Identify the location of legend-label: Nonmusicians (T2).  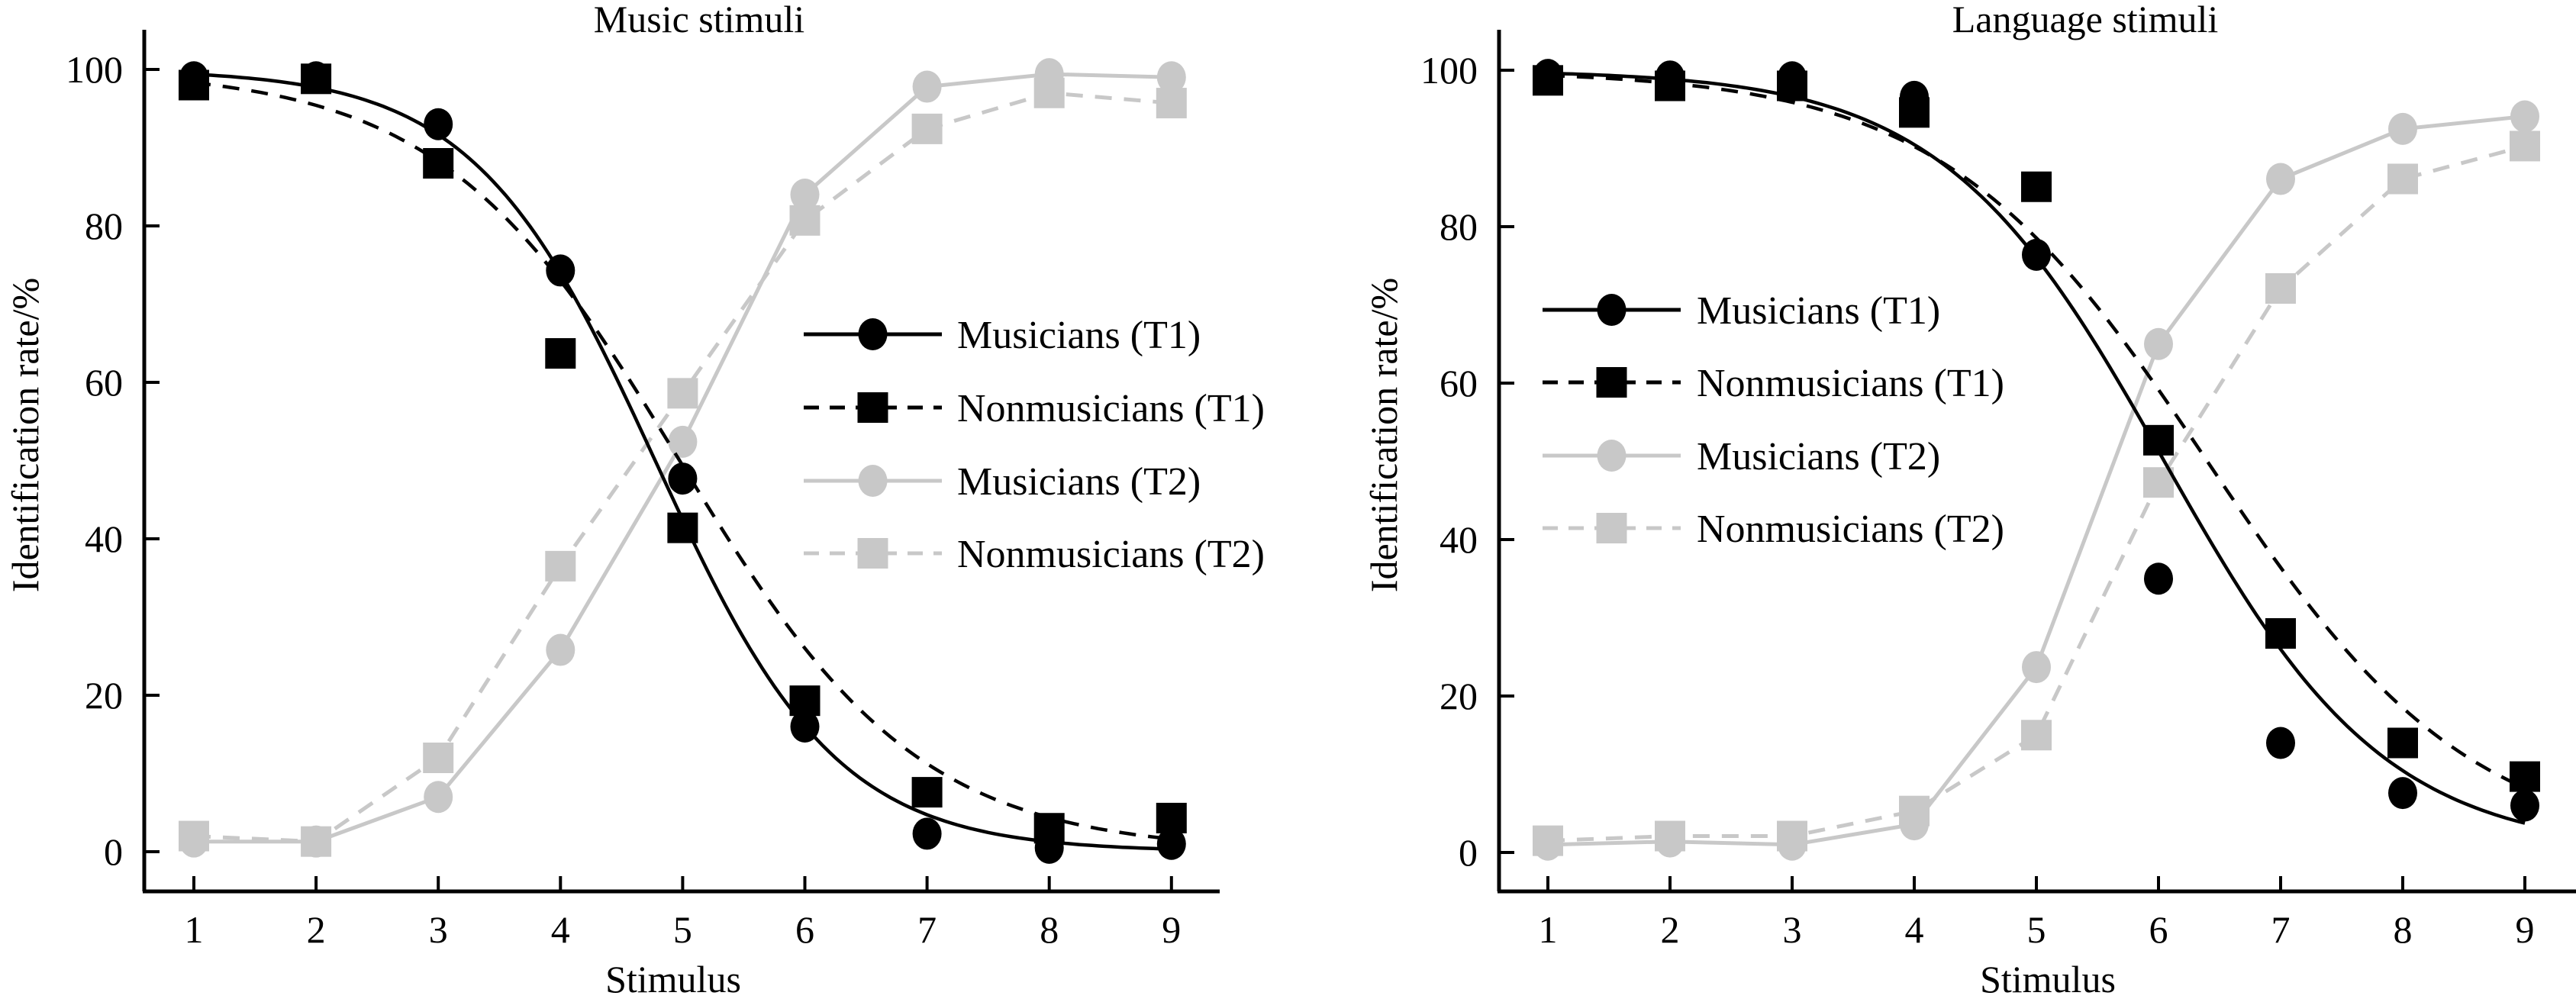
(1111, 554).